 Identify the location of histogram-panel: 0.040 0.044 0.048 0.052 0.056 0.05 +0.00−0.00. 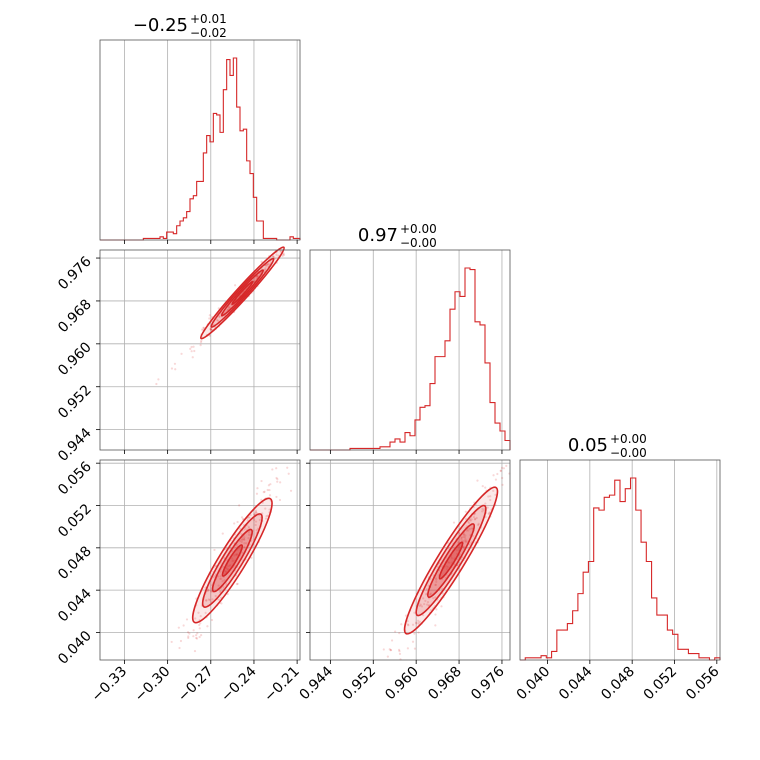
(618, 567).